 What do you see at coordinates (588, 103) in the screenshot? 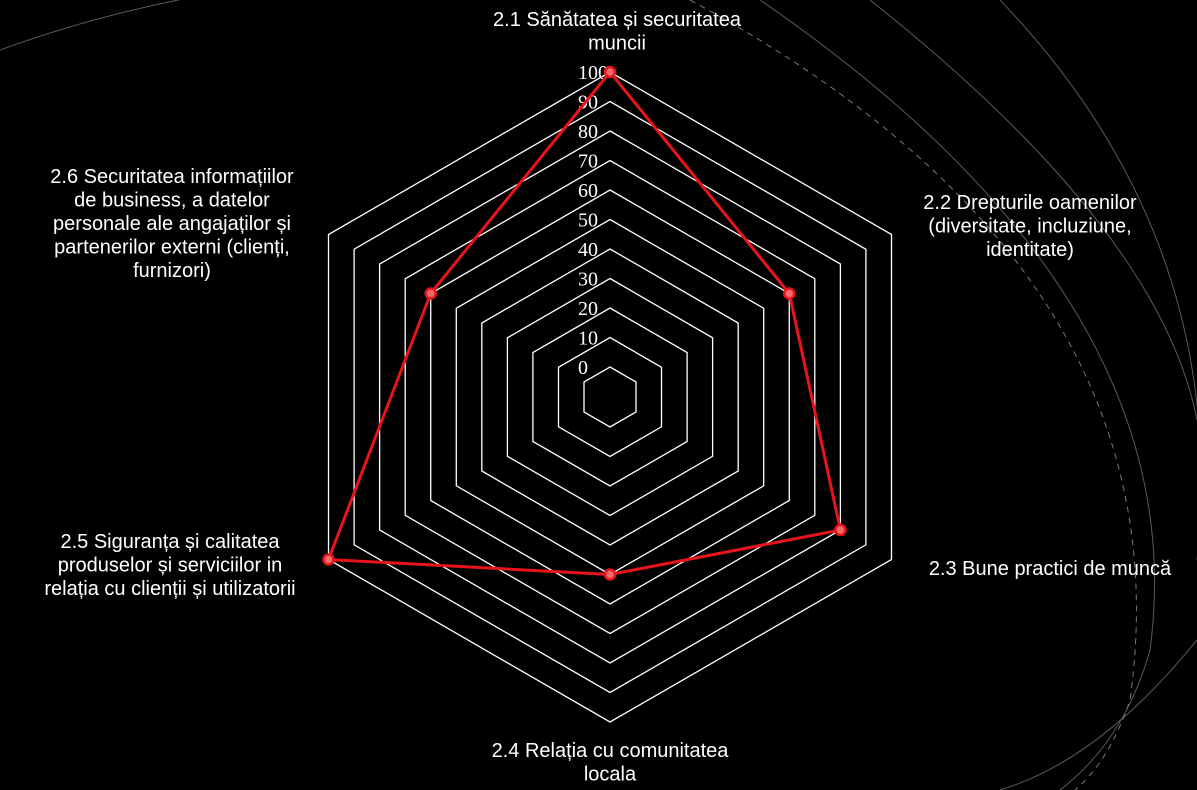
I see `tick-label: 90` at bounding box center [588, 103].